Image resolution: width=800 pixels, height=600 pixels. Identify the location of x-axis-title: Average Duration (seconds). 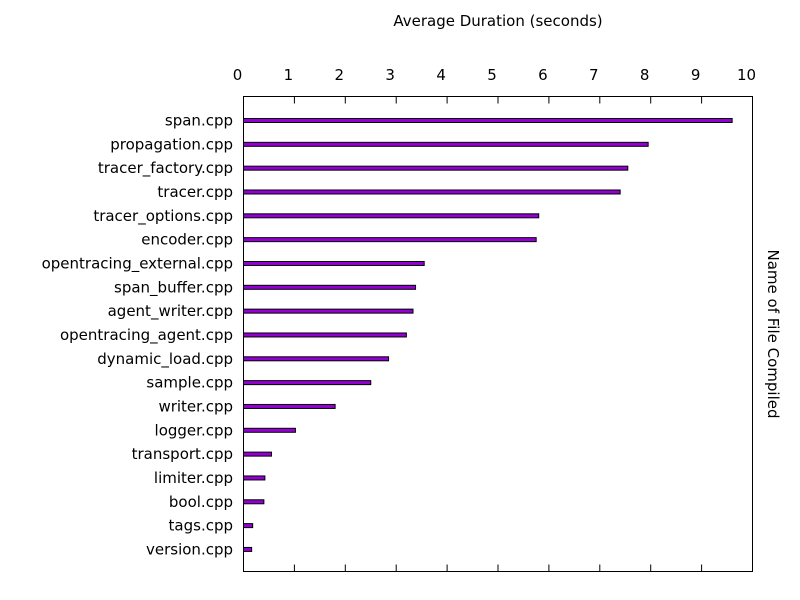
(497, 21).